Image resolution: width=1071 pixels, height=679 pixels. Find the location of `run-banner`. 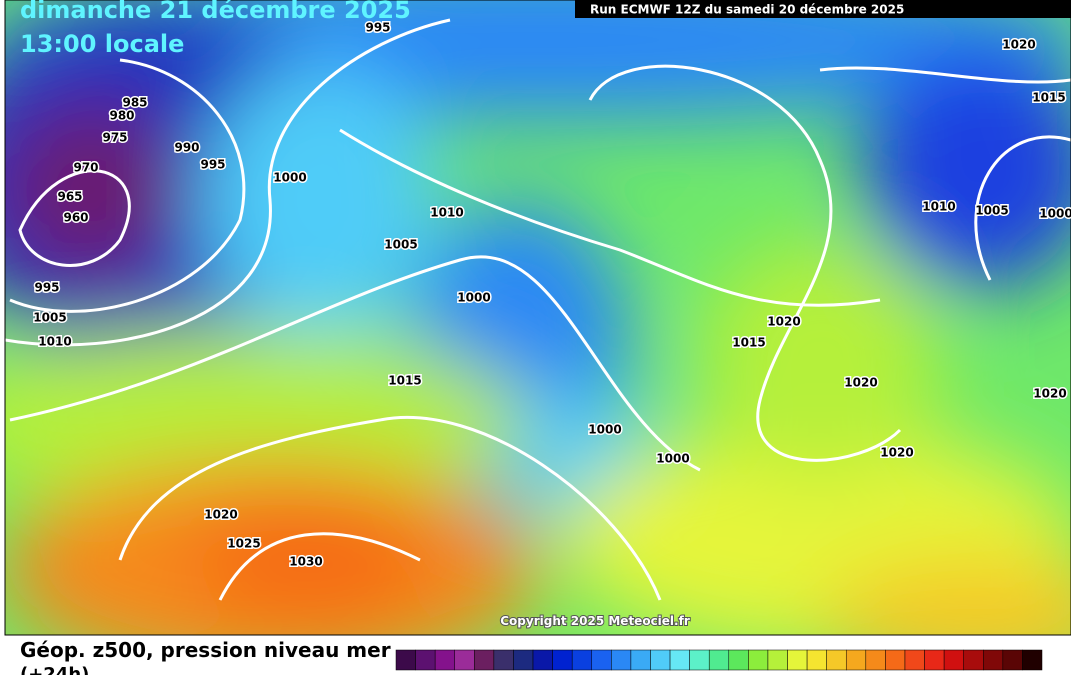

run-banner is located at coordinates (823, 9).